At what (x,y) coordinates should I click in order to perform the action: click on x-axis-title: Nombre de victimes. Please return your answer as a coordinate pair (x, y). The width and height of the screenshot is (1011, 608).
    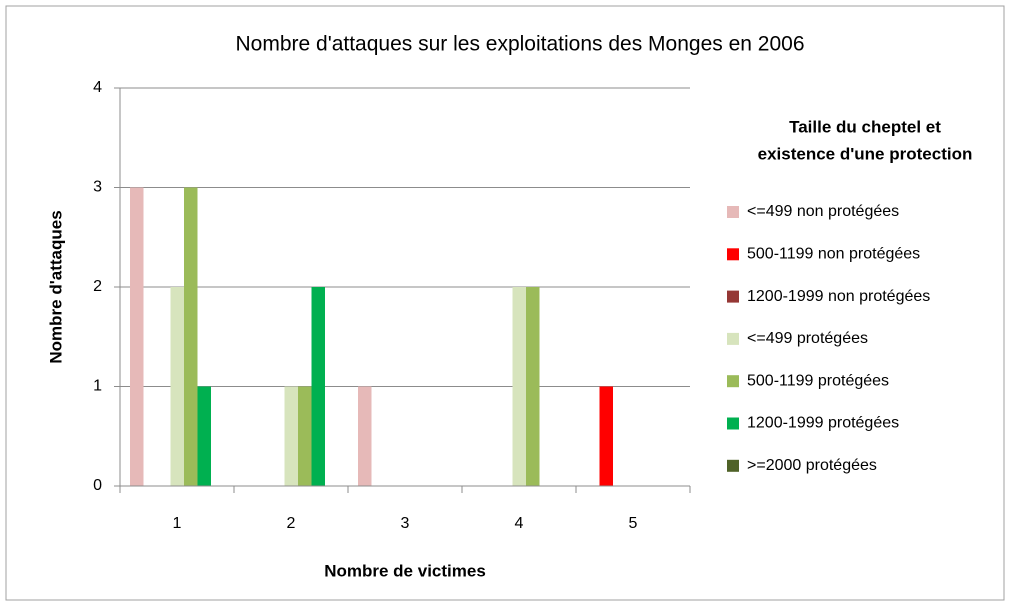
    Looking at the image, I should click on (405, 570).